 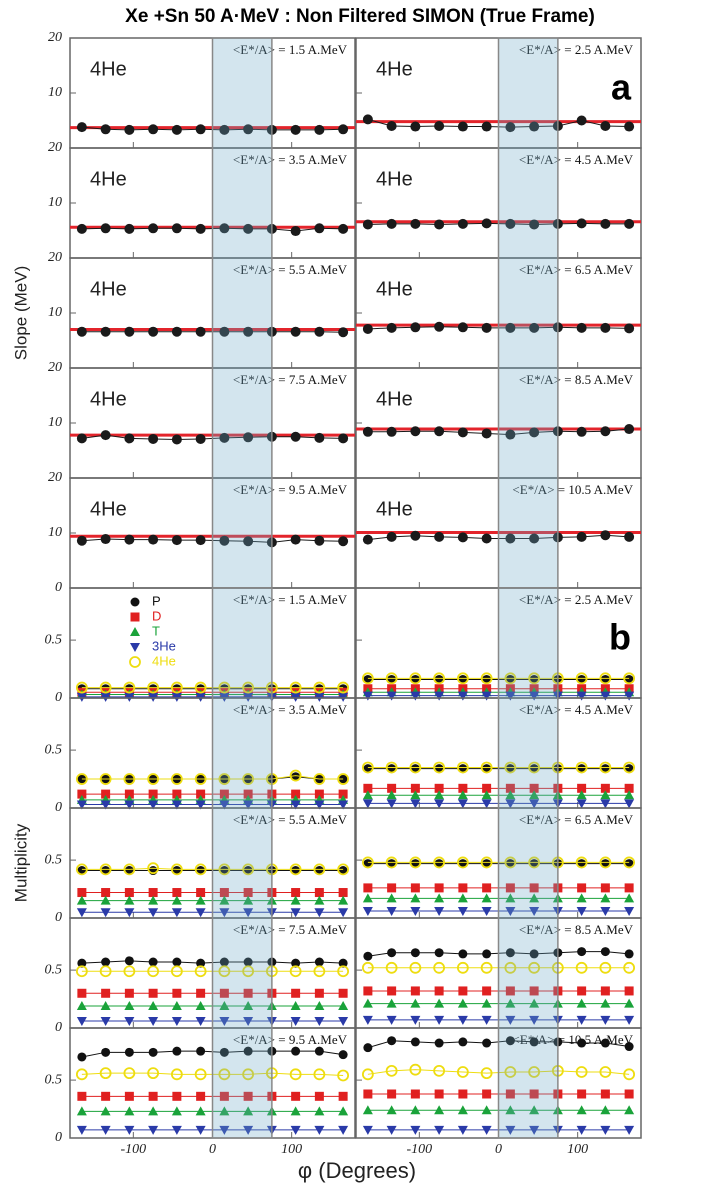 What do you see at coordinates (164, 645) in the screenshot?
I see `legend-label: 3He` at bounding box center [164, 645].